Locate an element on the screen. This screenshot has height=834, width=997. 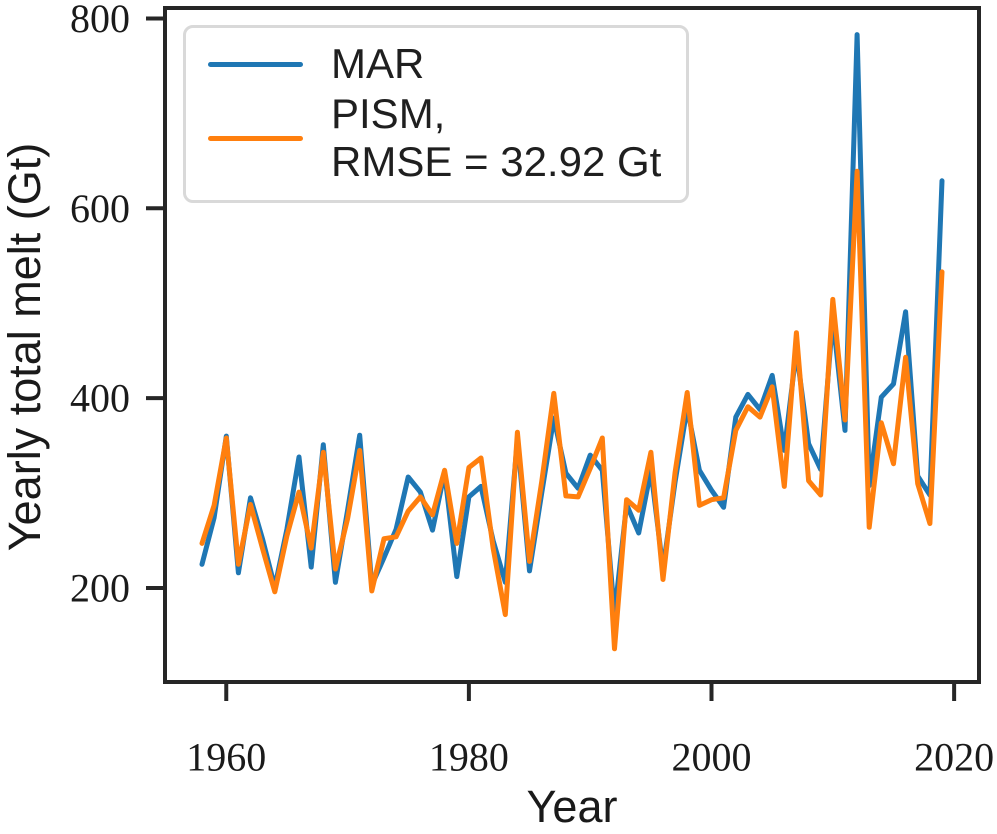
legend-label-pism: PISM, RMSE = 32.92 Gt is located at coordinates (496, 138).